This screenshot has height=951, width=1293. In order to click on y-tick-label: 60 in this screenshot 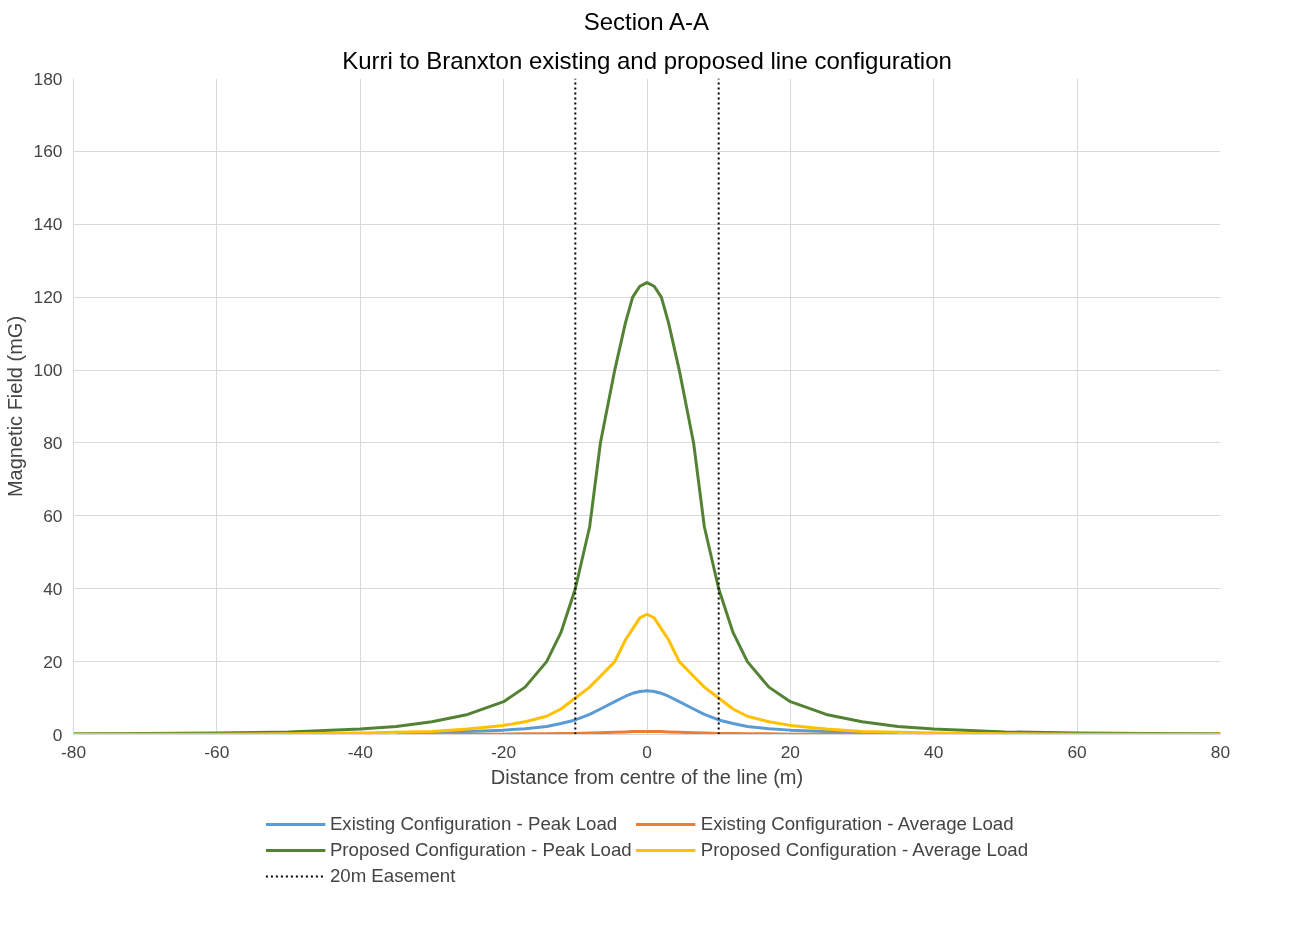, I will do `click(53, 515)`.